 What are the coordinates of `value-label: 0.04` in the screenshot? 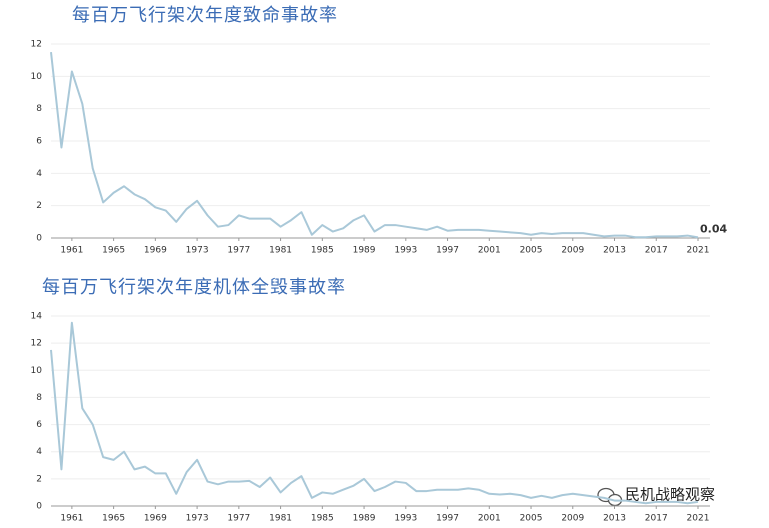 It's located at (713, 228).